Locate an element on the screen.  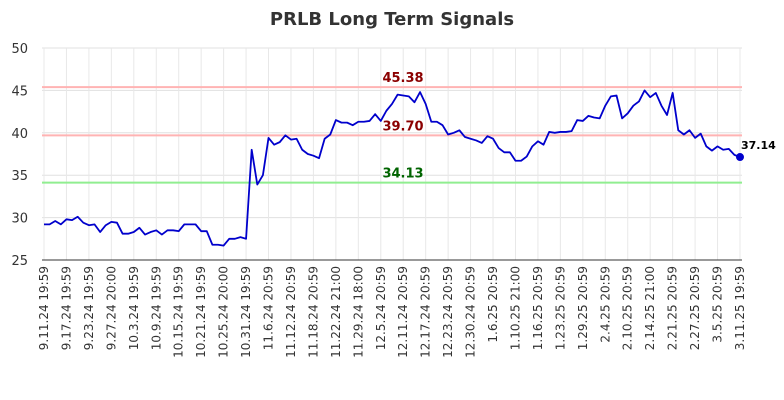
x-tick-label: 12.17.24 20:59 is located at coordinates (426, 312).